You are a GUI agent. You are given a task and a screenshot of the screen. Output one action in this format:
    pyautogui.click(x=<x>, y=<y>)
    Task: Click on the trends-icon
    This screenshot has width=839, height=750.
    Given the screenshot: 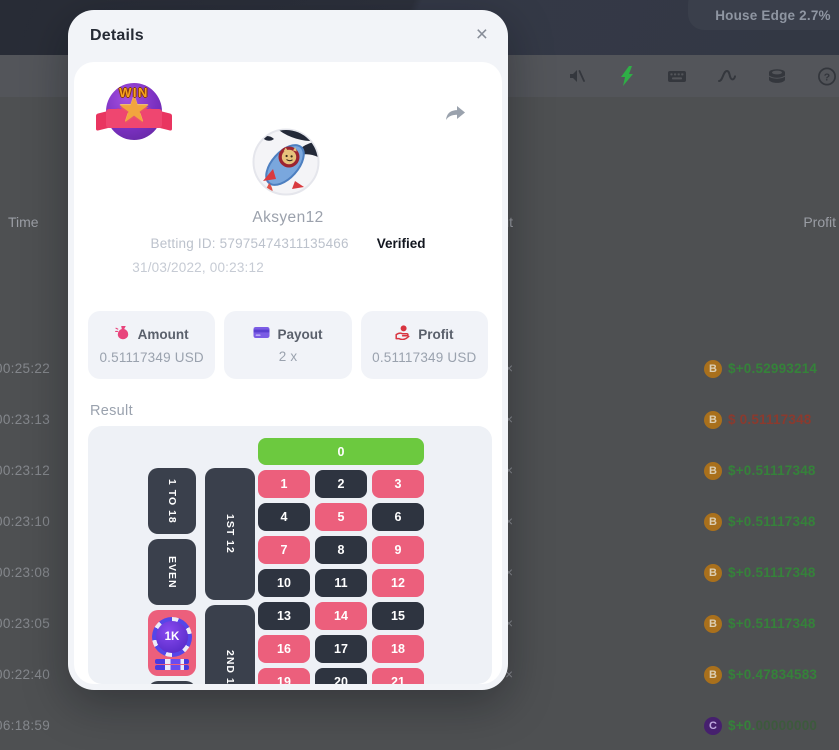 What is the action you would take?
    pyautogui.click(x=727, y=76)
    